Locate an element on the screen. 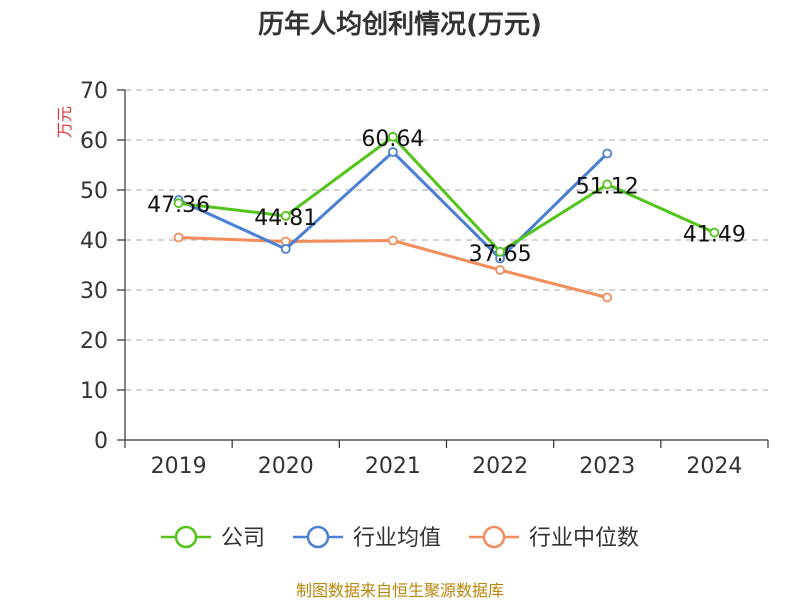 The image size is (800, 600). y-tick-label: 60 is located at coordinates (94, 141).